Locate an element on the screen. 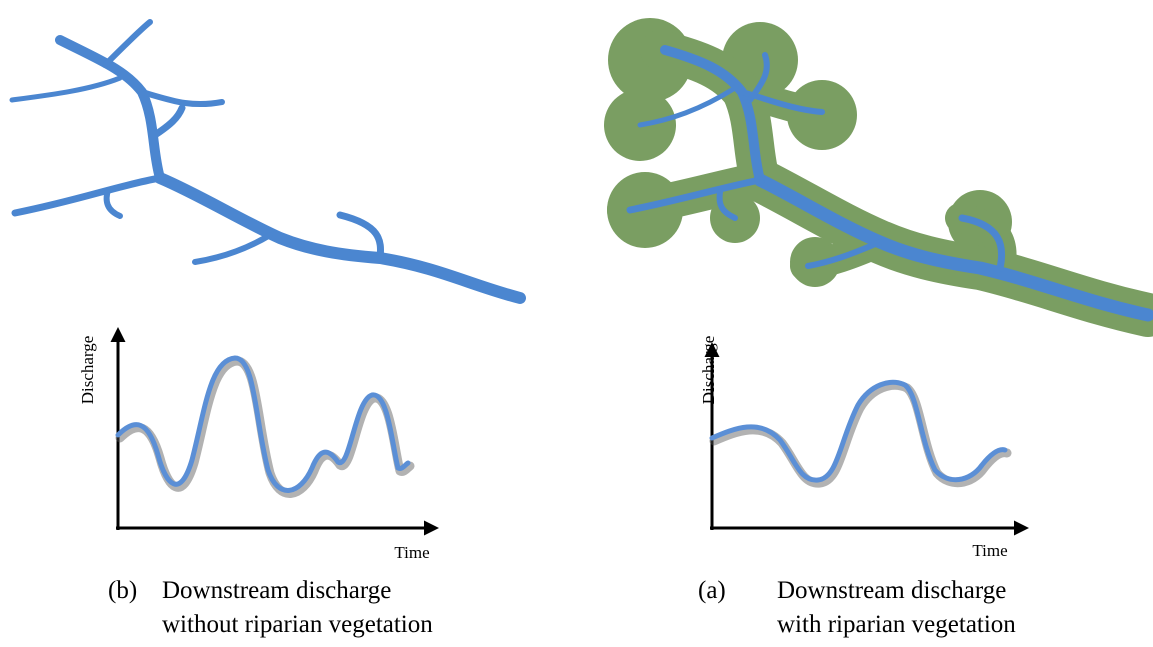  caption-tag: (b) is located at coordinates (122, 590).